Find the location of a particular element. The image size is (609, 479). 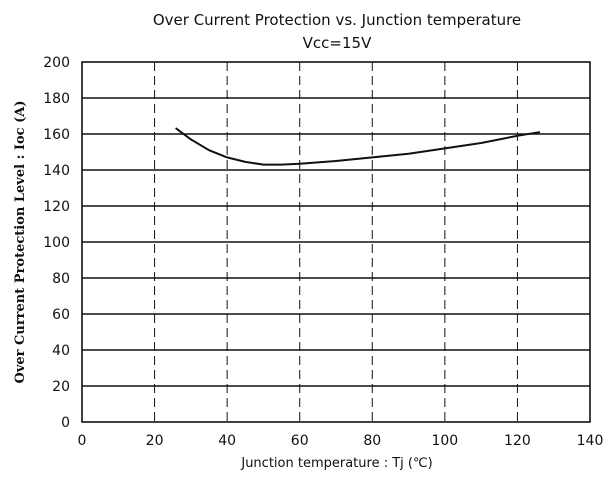

y-tick-label: 20 is located at coordinates (61, 387).